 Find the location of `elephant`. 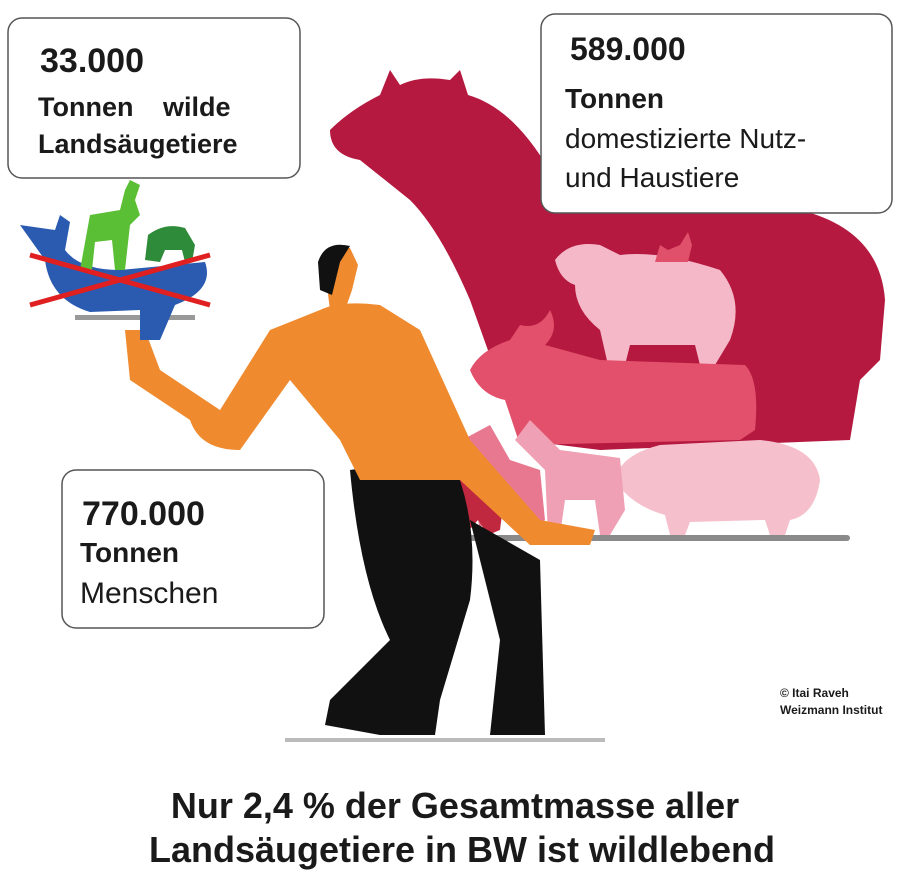

elephant is located at coordinates (170, 244).